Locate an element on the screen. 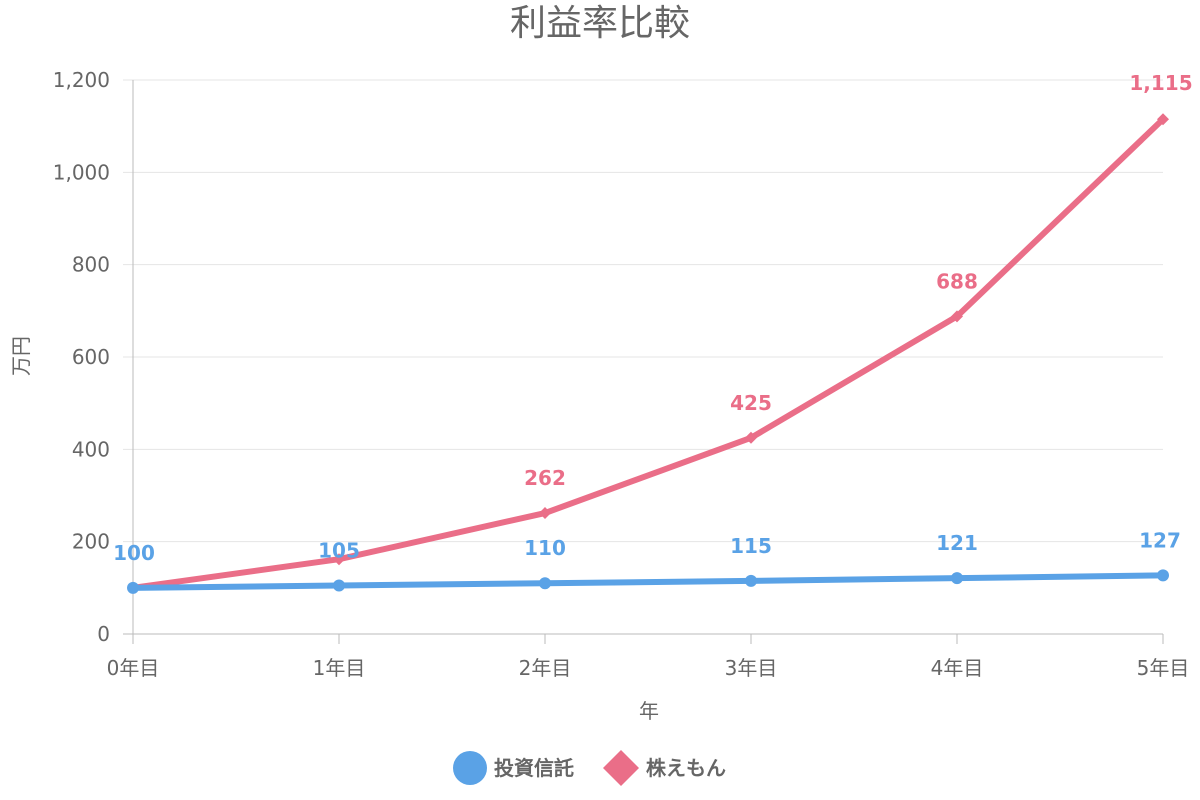  legend-marker-diamond is located at coordinates (621, 768).